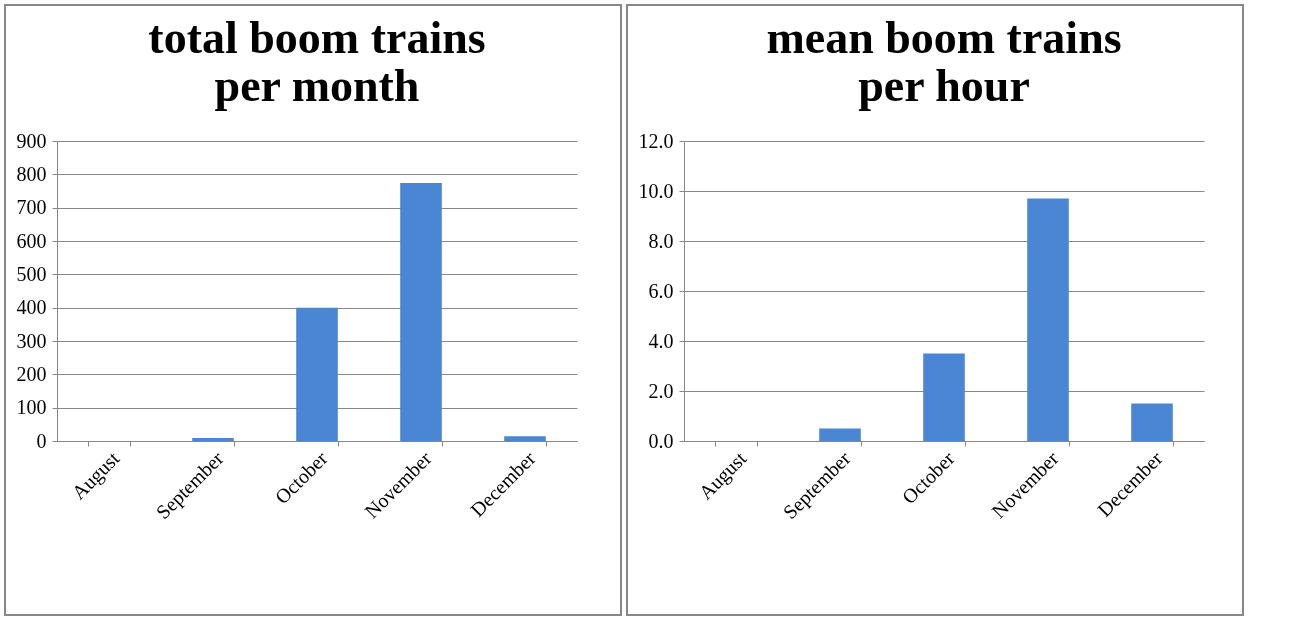 The image size is (1301, 628). Describe the element at coordinates (41, 440) in the screenshot. I see `y-tick-label: 0` at that location.